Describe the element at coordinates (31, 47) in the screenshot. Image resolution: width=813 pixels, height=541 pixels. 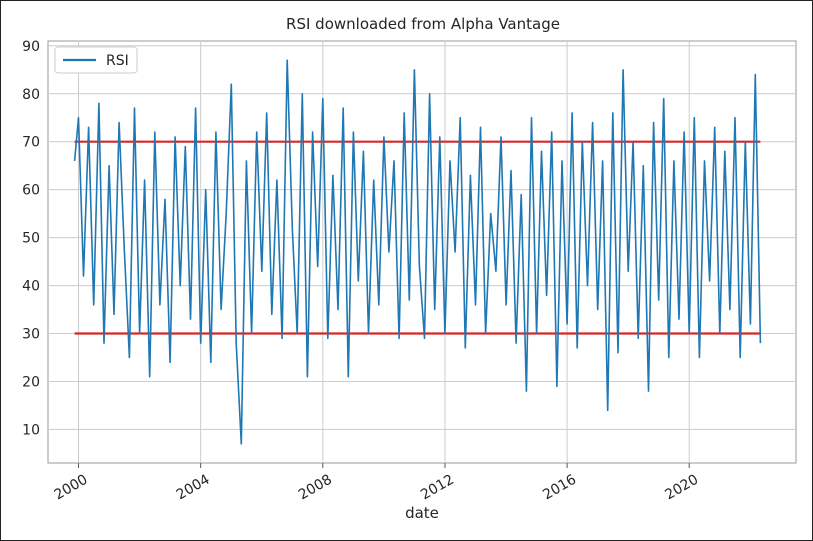
I see `y-tick-label: 90` at that location.